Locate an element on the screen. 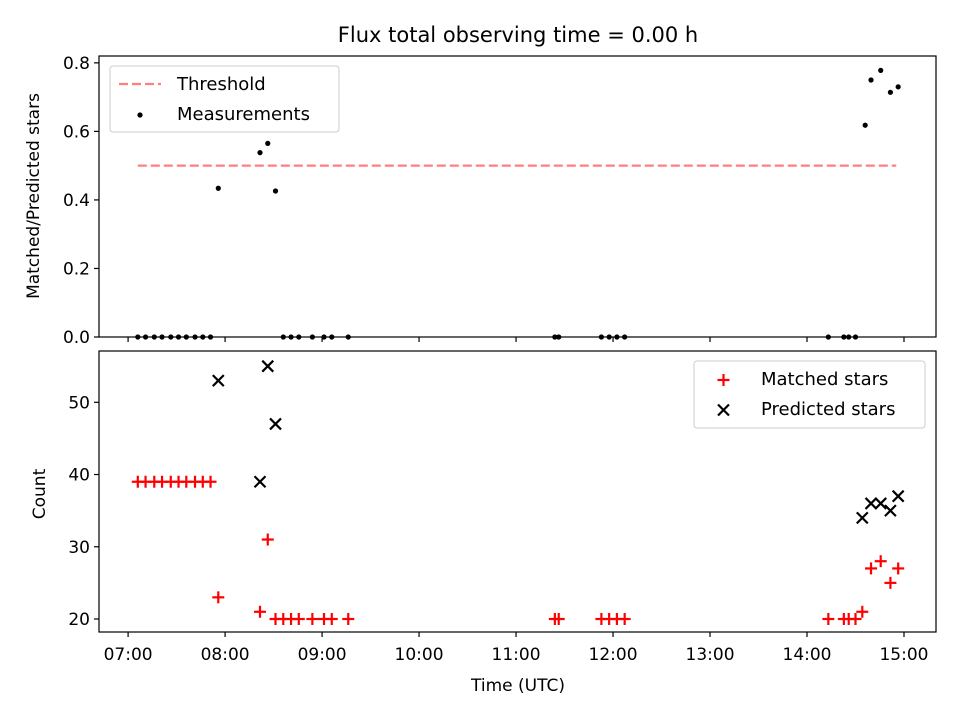 This screenshot has width=960, height=720. top-y-tick-label: 0.2 is located at coordinates (76, 269).